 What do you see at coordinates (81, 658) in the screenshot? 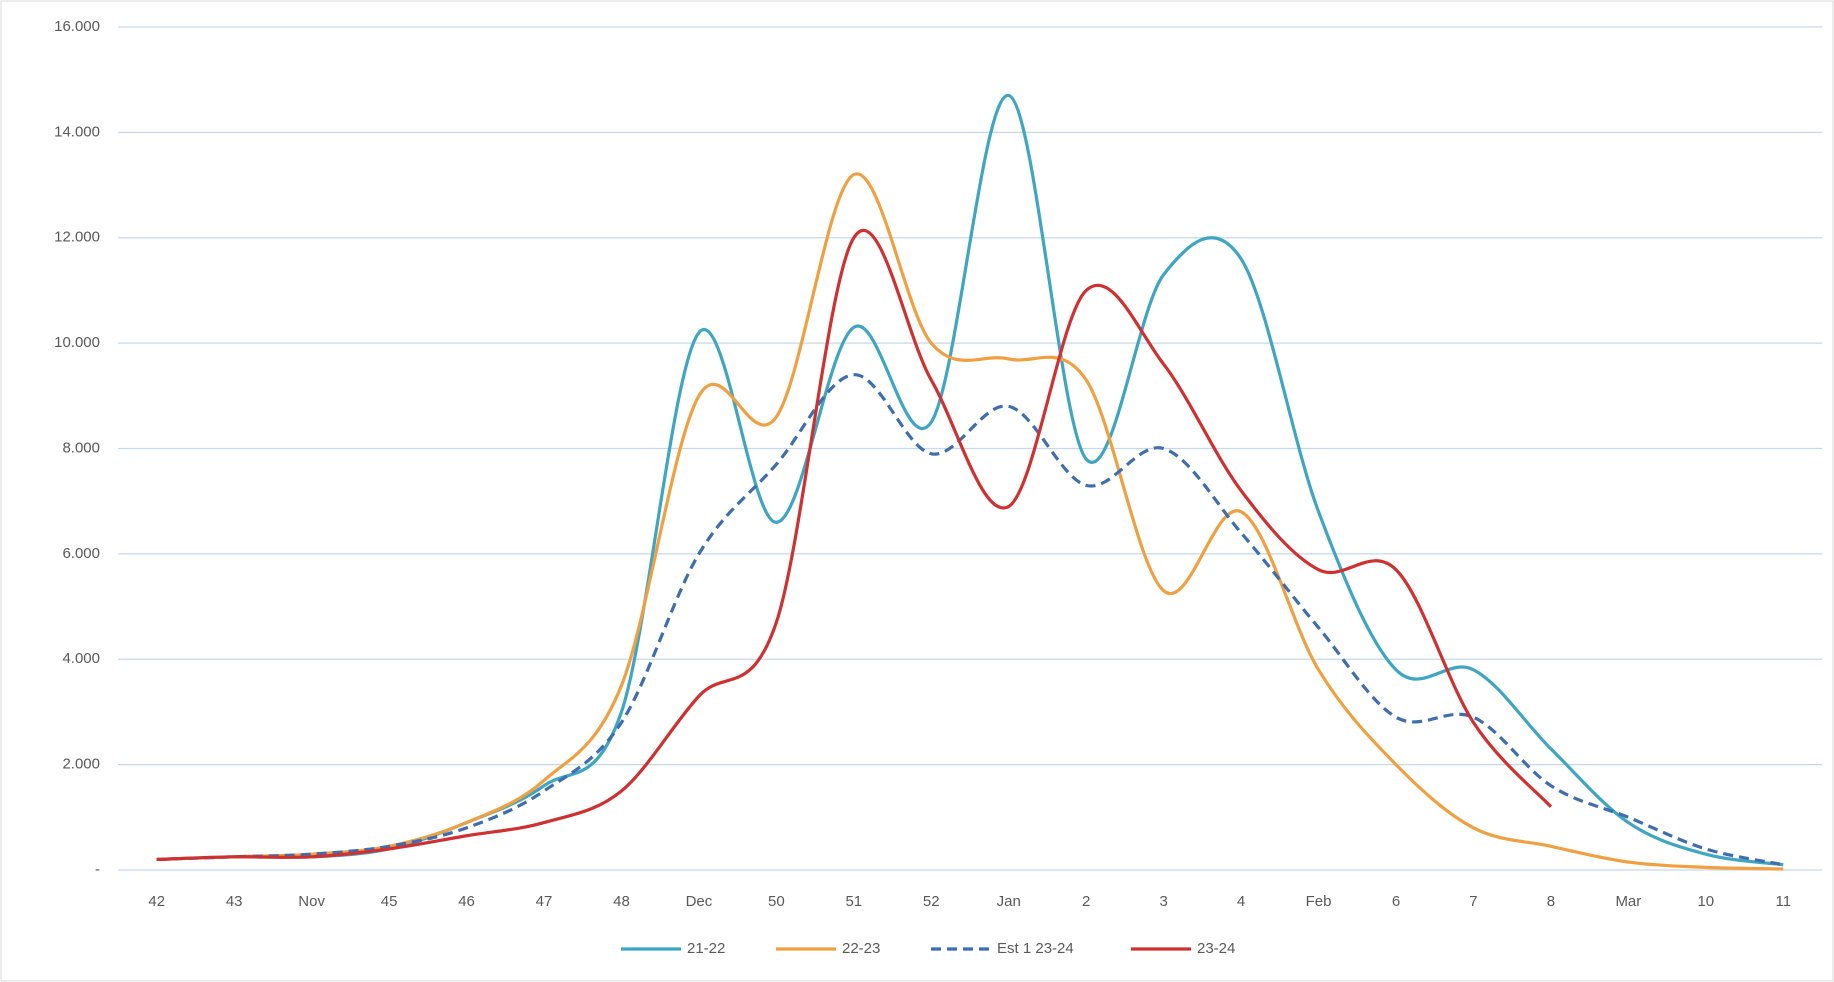
I see `y-tick-label: 4.000` at bounding box center [81, 658].